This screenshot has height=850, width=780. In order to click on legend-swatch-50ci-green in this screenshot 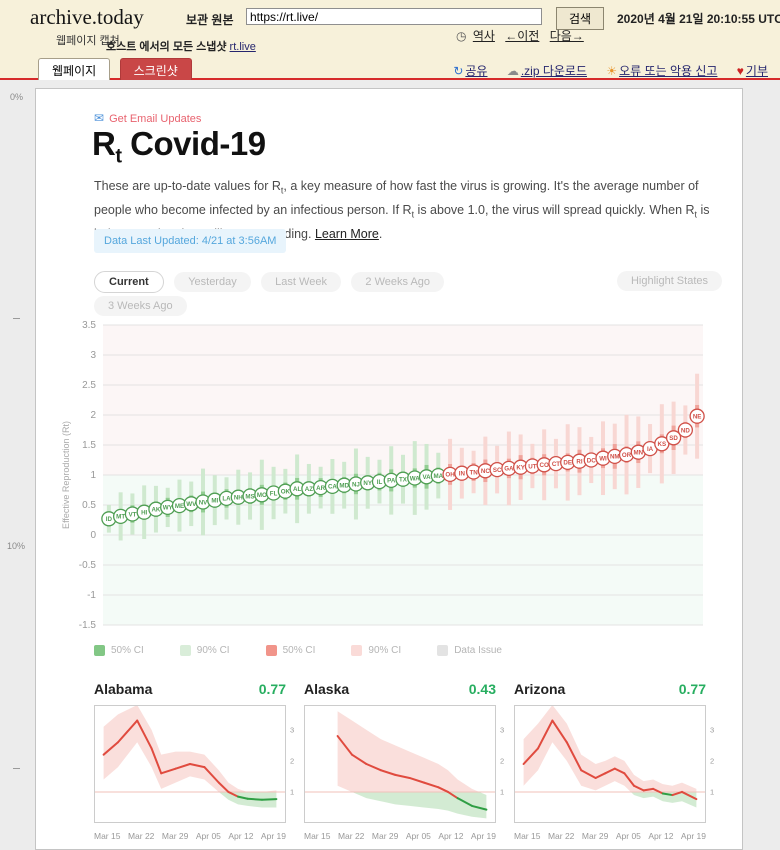, I will do `click(99, 650)`.